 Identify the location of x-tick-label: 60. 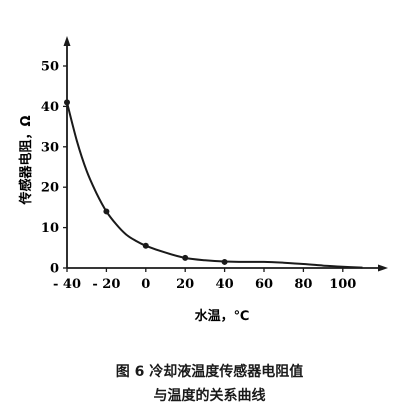
(264, 284).